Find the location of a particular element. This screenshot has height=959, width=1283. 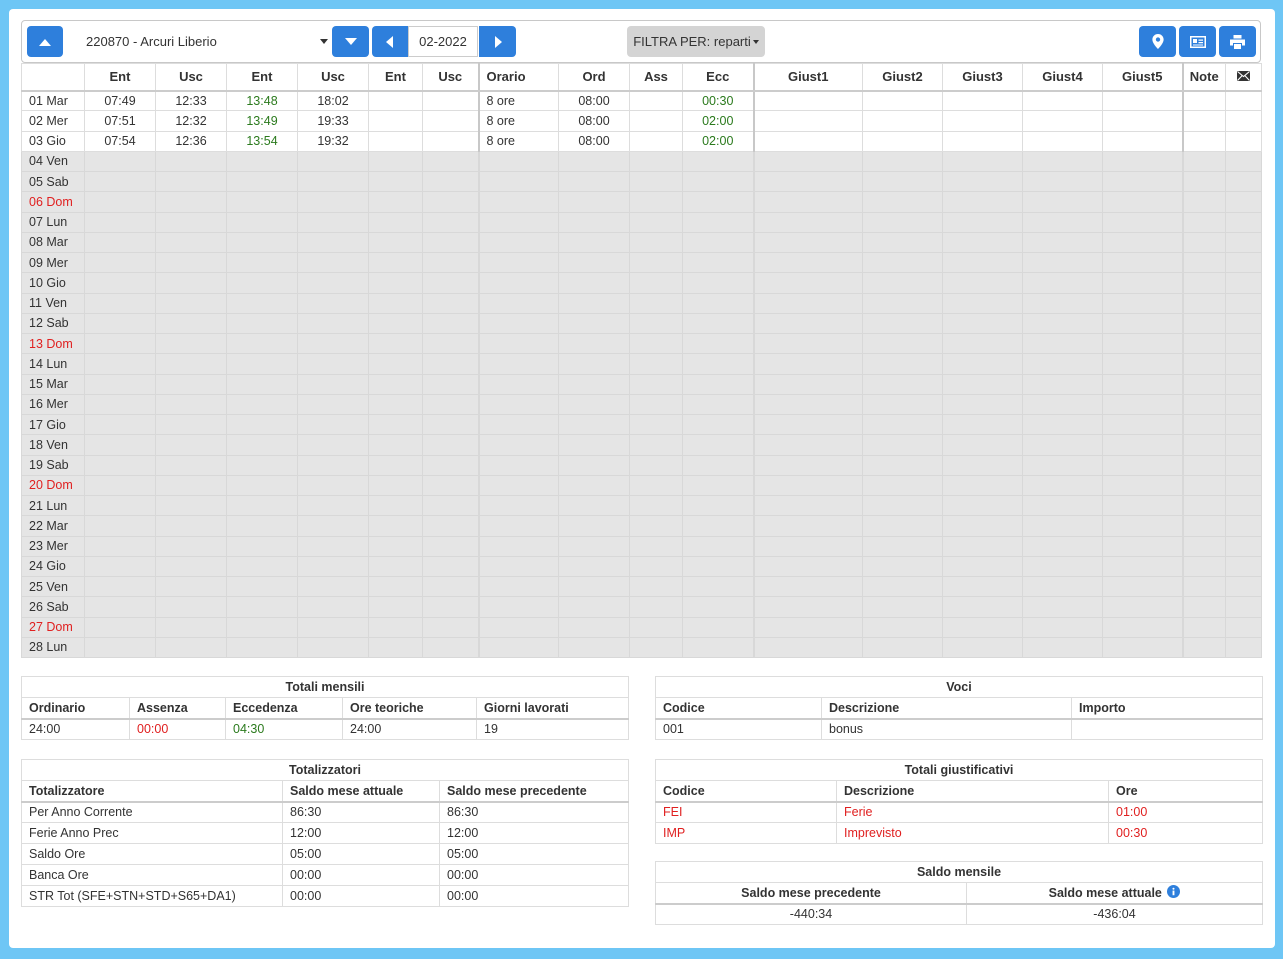

usc1-cell: 12:32 is located at coordinates (191, 121).